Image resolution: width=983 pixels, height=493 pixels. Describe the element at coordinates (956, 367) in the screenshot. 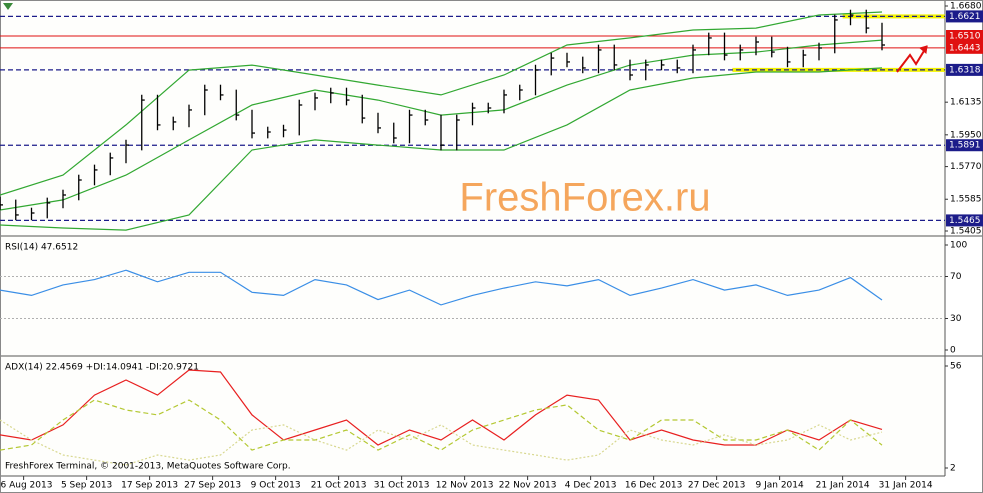

I see `y-tick-label: 56` at that location.